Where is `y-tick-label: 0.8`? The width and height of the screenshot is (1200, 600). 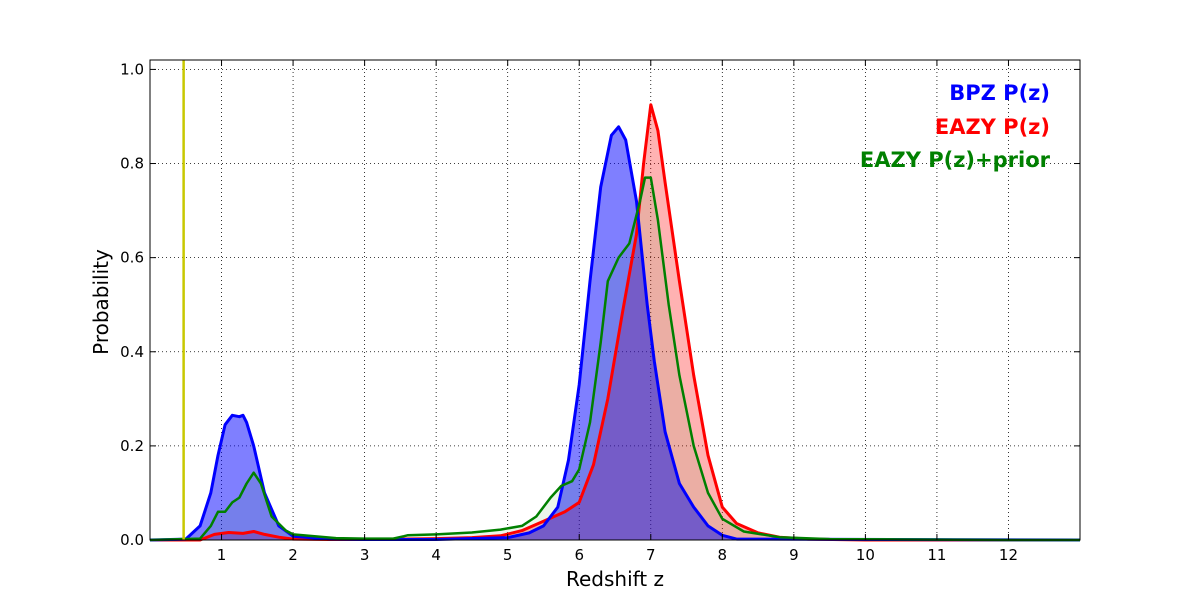 y-tick-label: 0.8 is located at coordinates (132, 164).